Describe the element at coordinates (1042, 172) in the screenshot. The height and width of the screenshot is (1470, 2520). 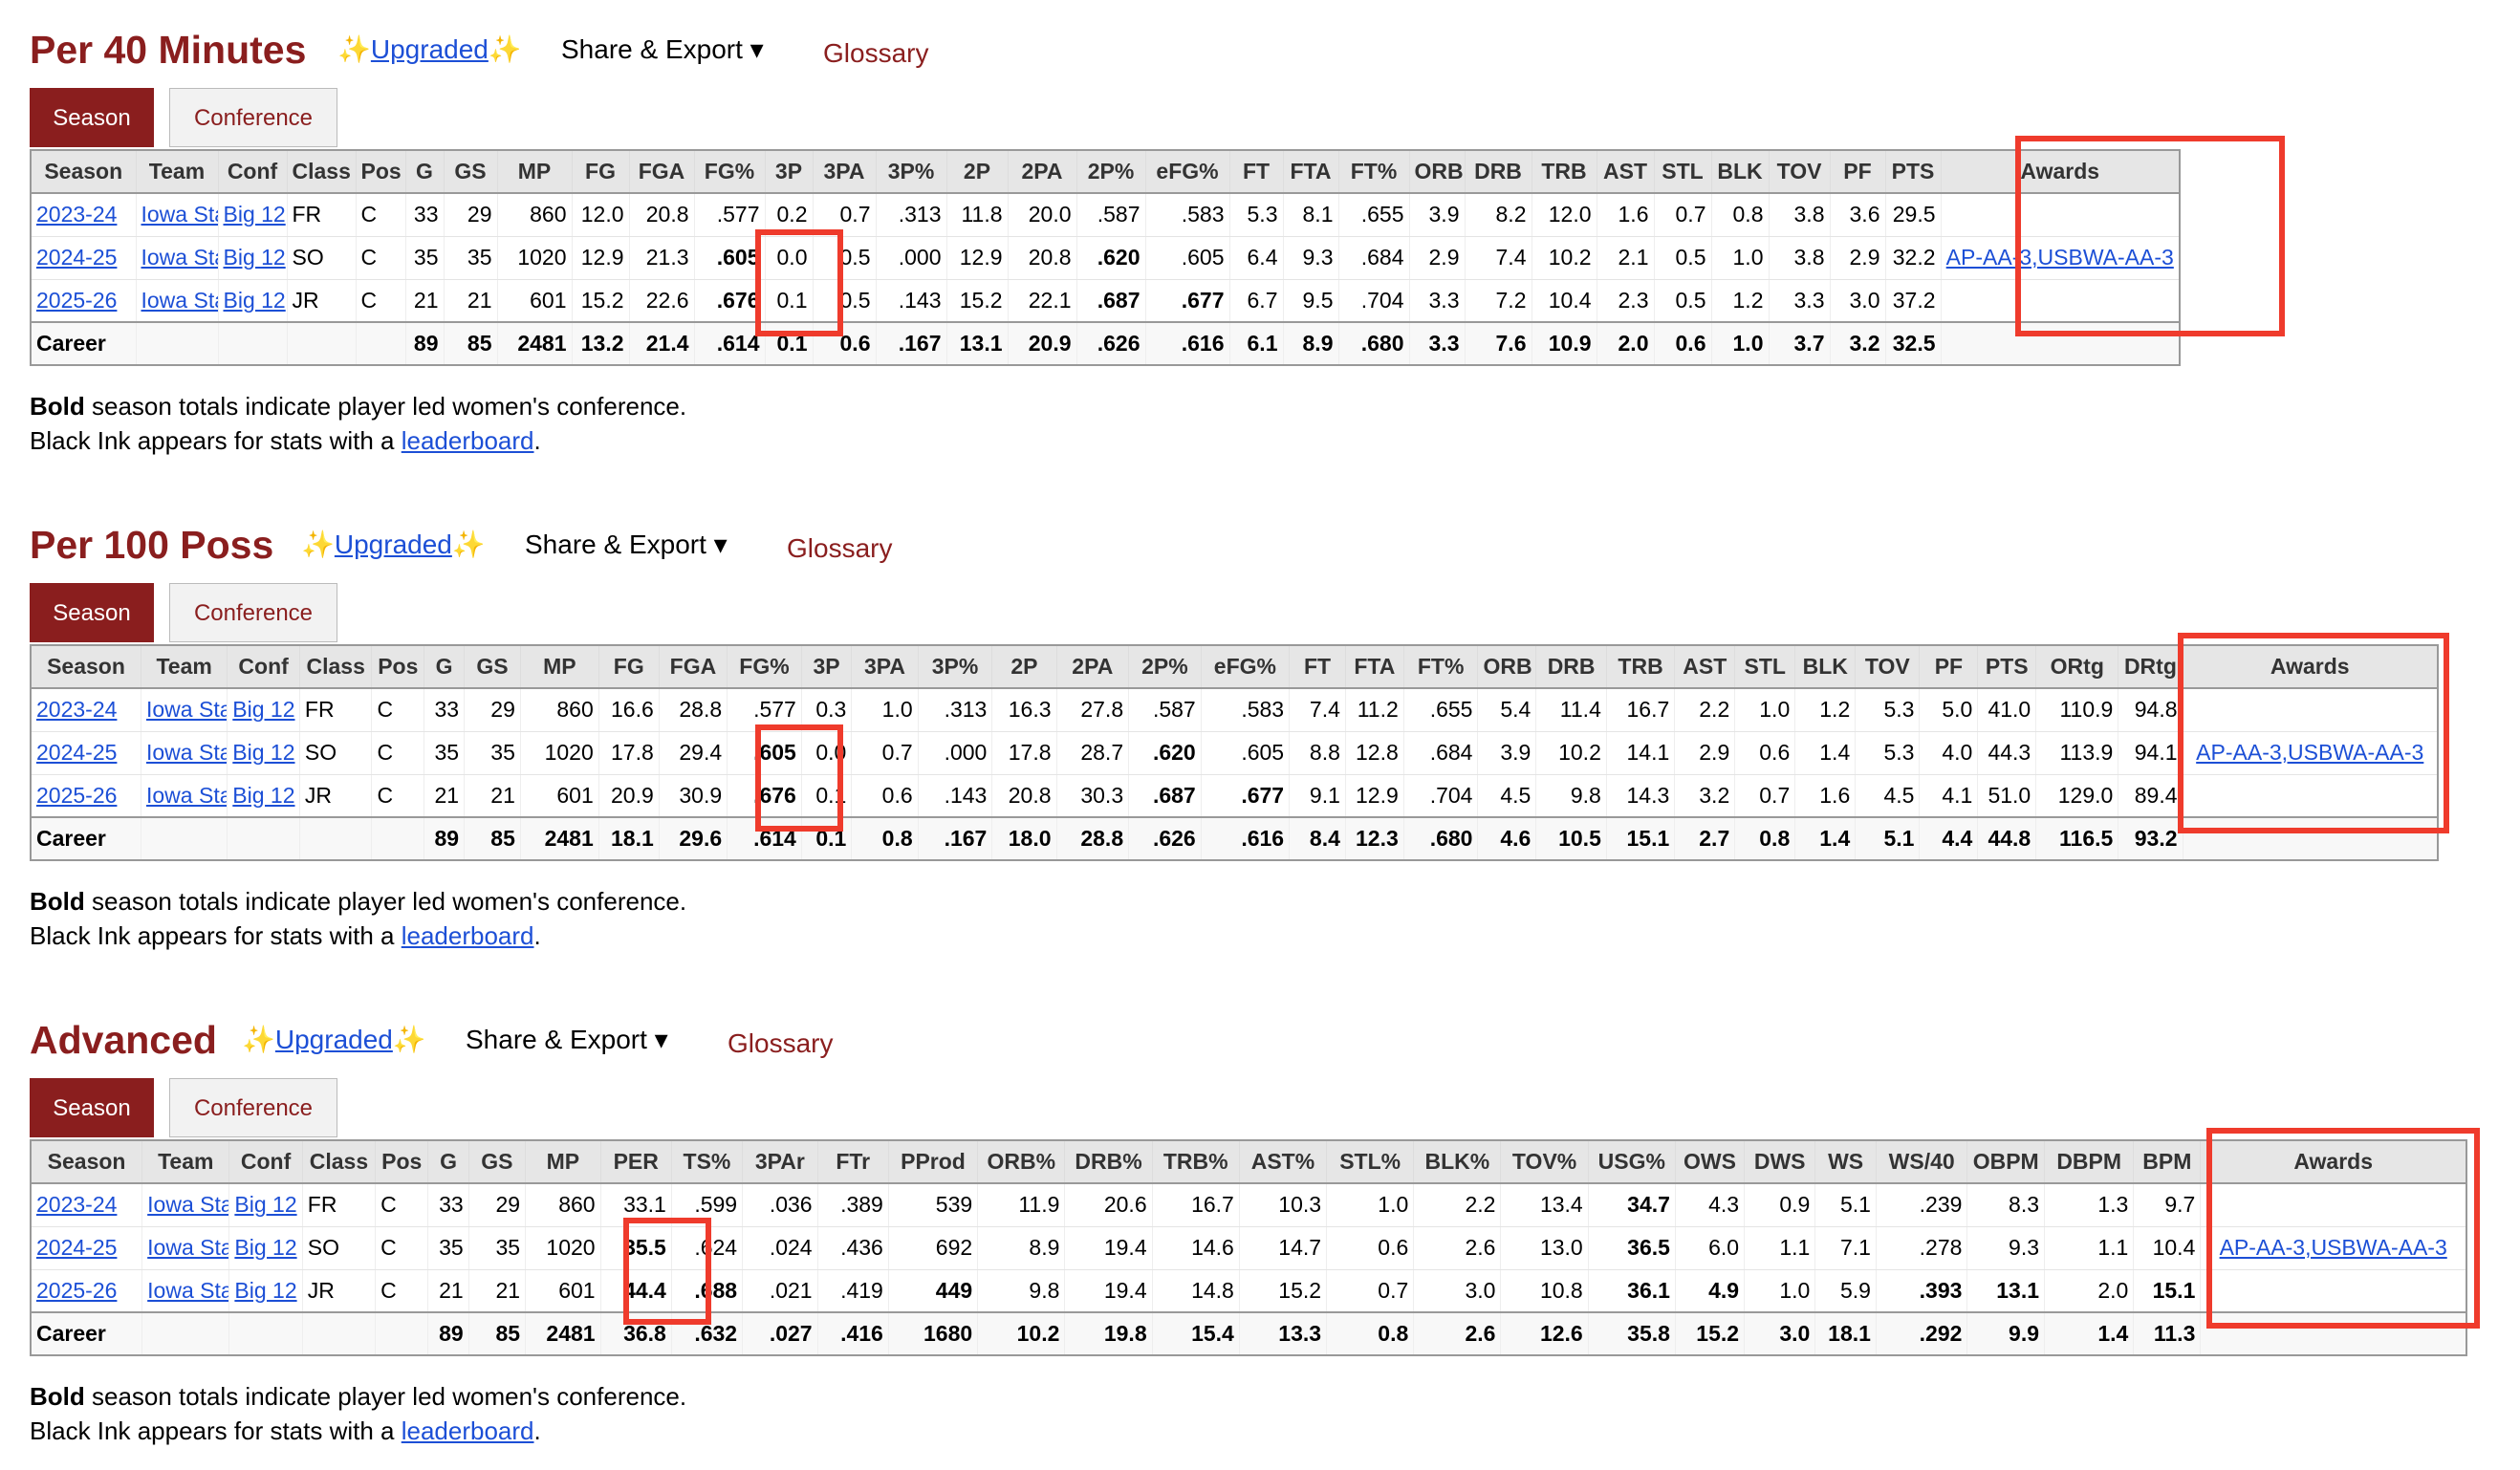
I see `column-header: 2PA` at that location.